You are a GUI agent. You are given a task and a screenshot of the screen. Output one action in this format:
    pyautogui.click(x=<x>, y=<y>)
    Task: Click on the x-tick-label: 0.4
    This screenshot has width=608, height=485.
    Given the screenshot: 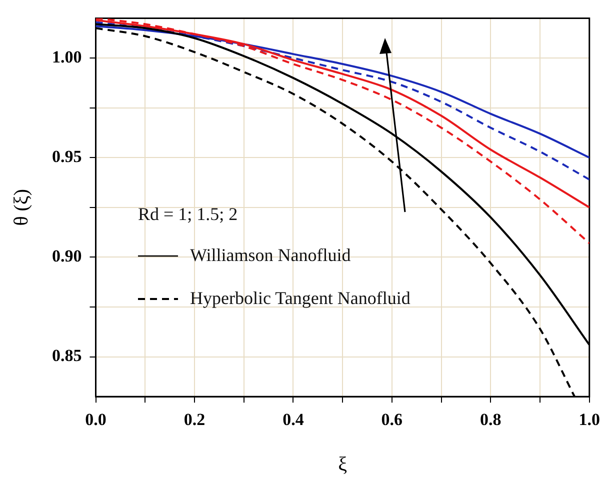 What is the action you would take?
    pyautogui.click(x=293, y=420)
    